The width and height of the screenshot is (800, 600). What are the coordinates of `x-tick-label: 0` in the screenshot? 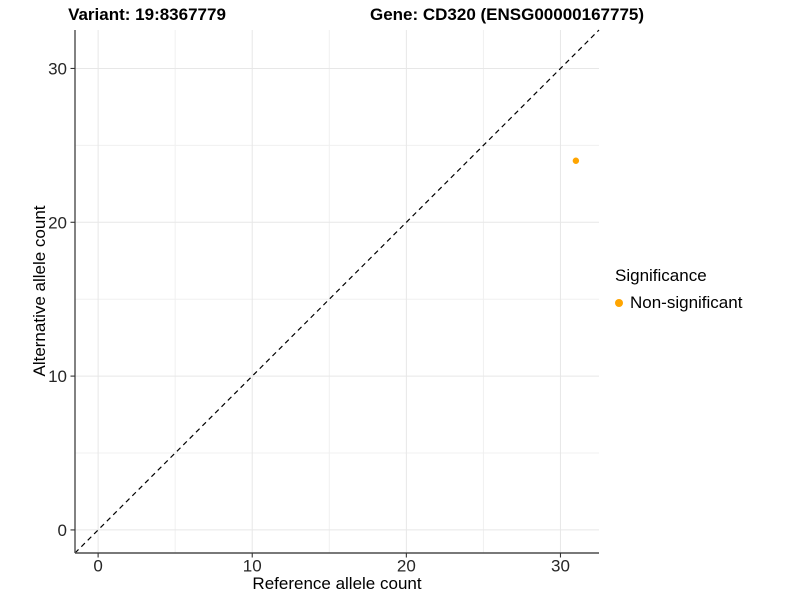 It's located at (97, 566).